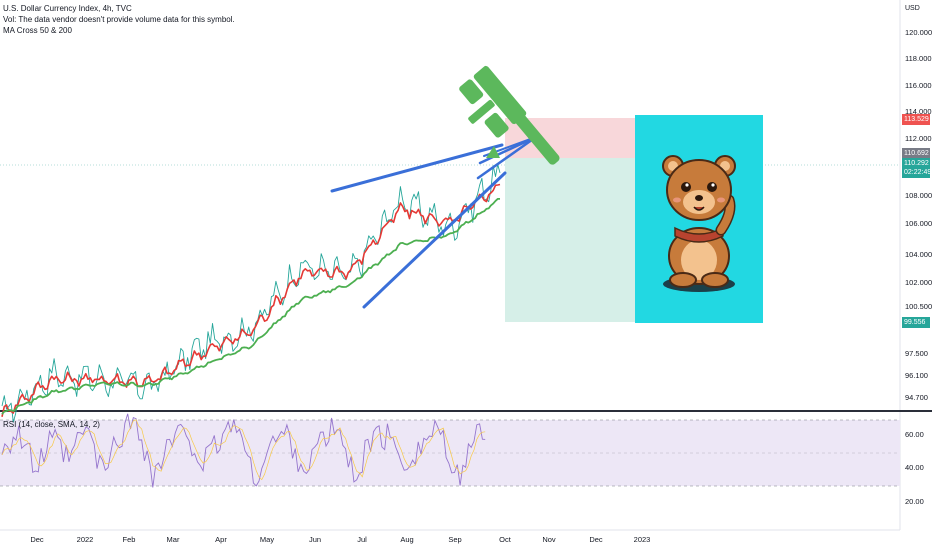 The image size is (932, 550). What do you see at coordinates (918, 85) in the screenshot?
I see `price-tick-label: 116.000` at bounding box center [918, 85].